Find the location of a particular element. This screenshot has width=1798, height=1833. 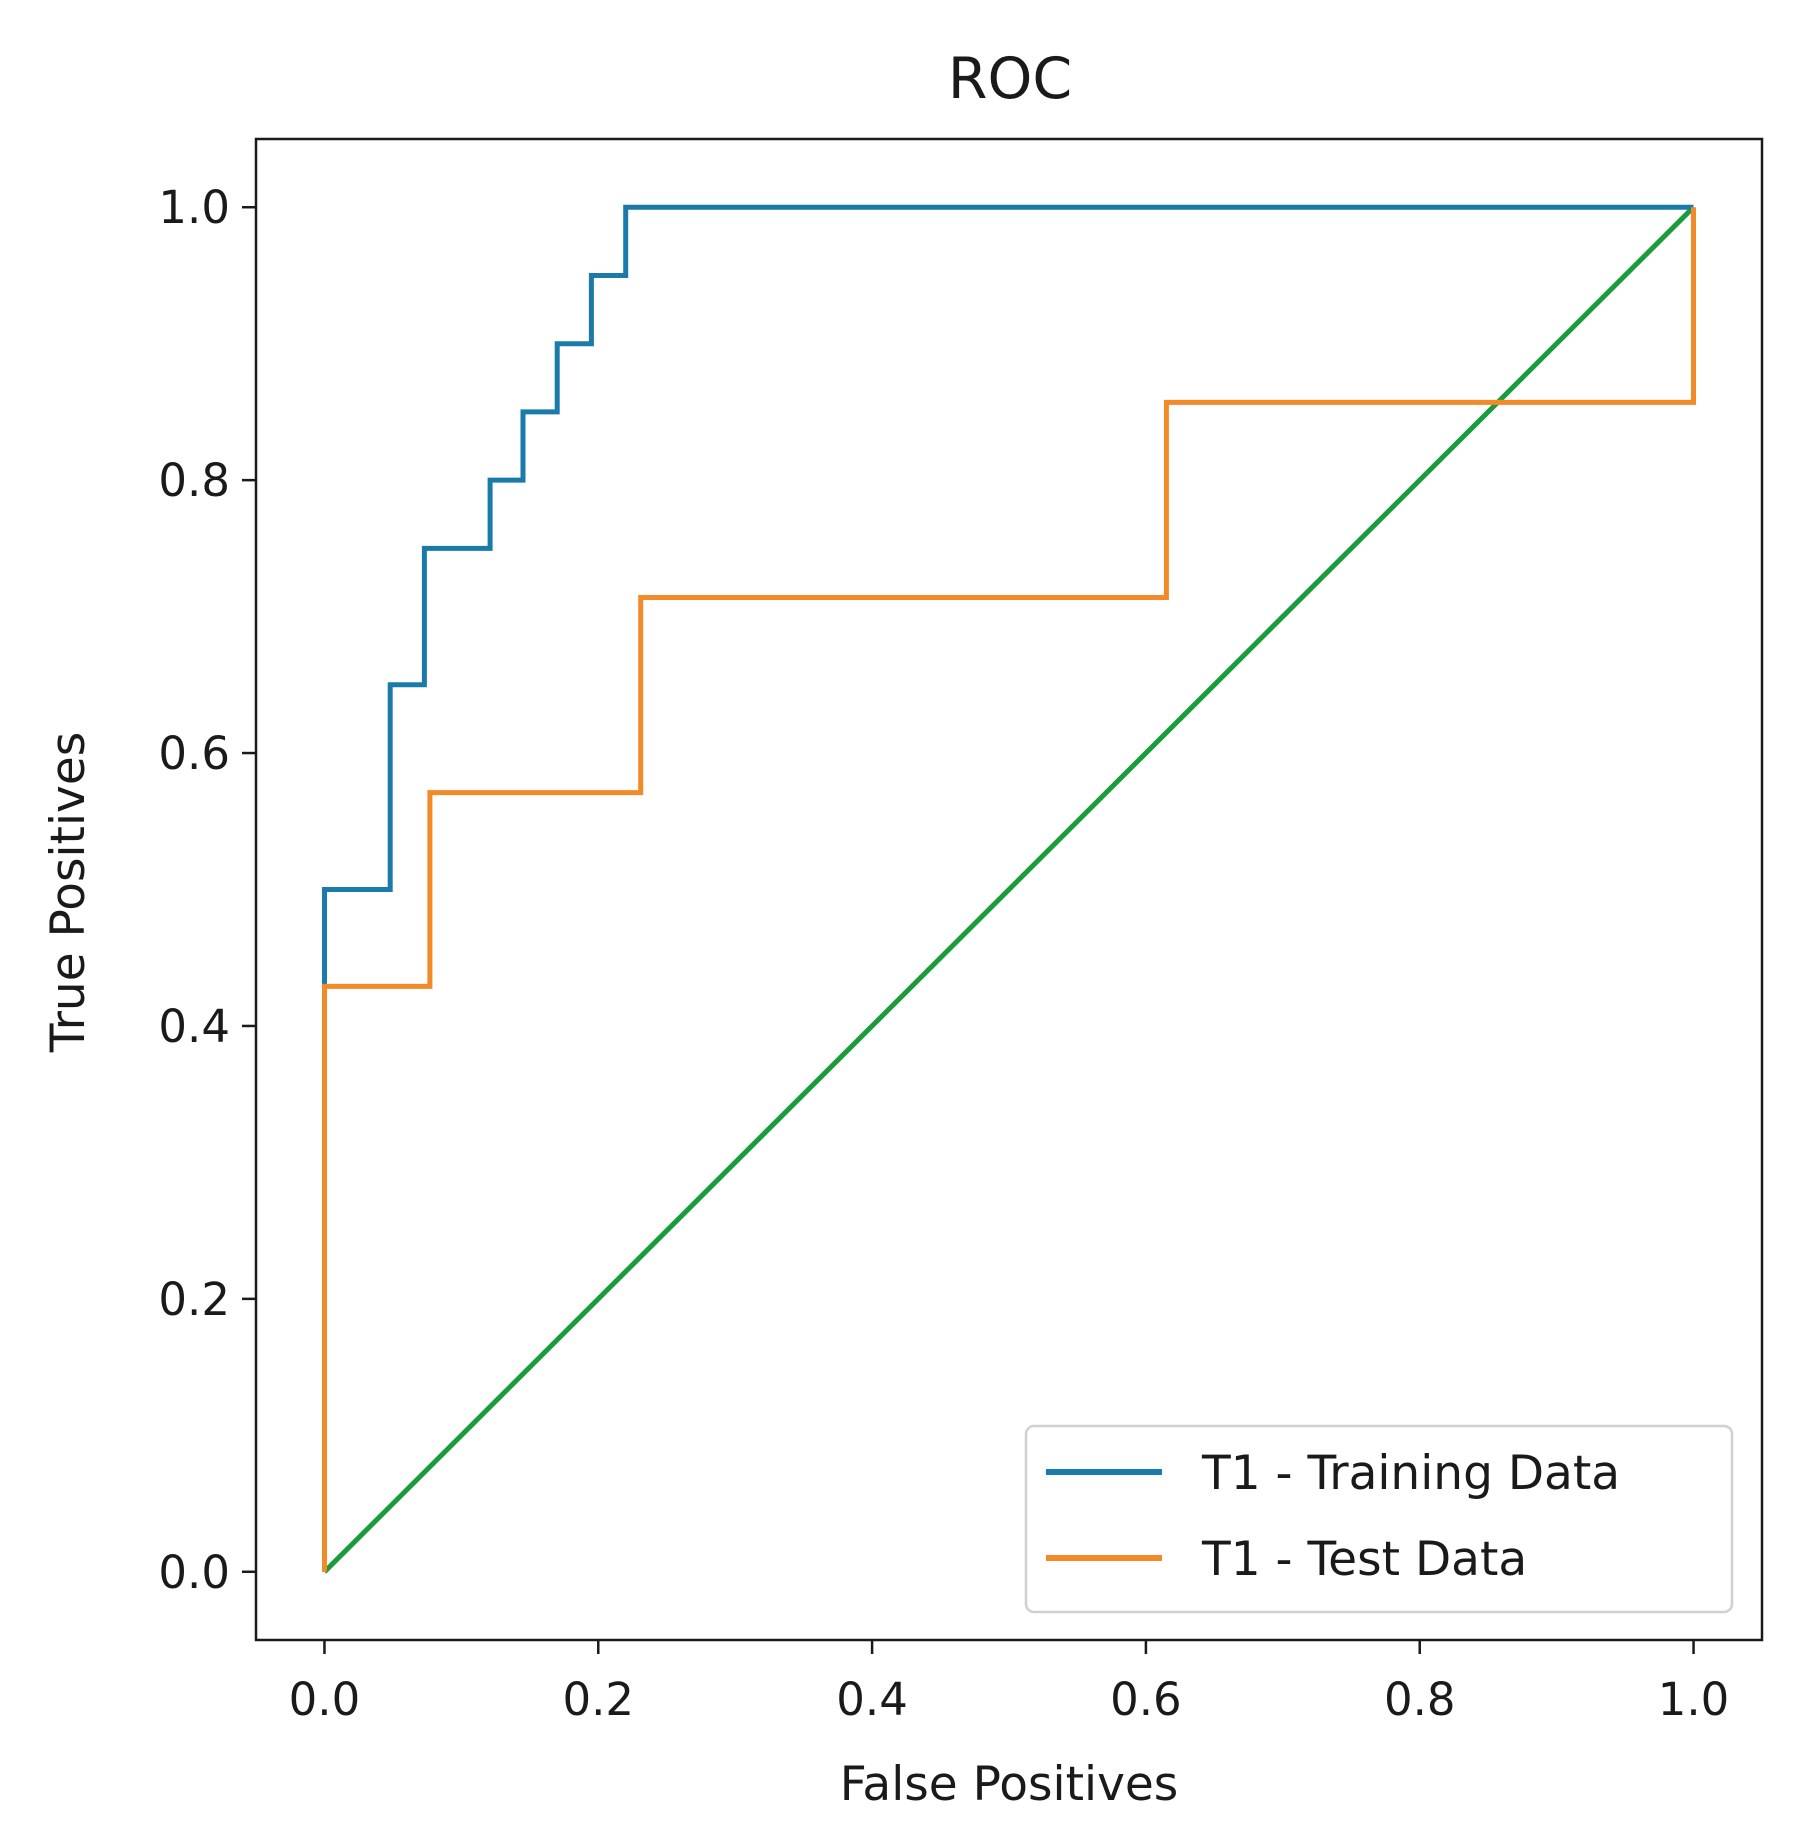

x-axis-ticks: 0.0 0.2 0.4 0.6 0.8 1.0 is located at coordinates (1009, 1683).